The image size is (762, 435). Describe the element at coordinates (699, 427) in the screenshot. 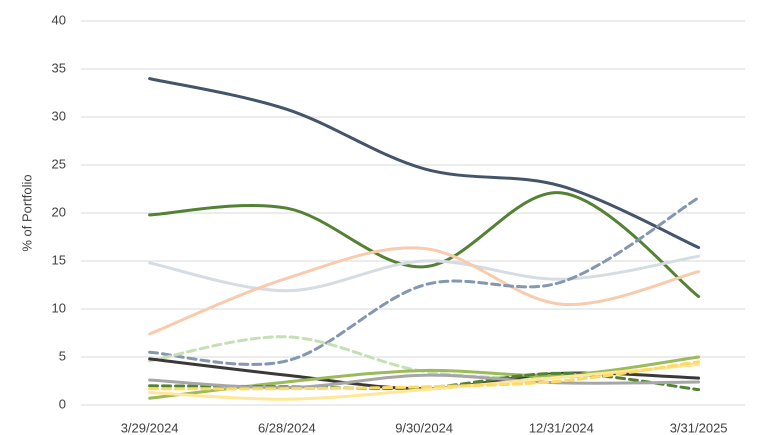

I see `x-tick-label: 3/31/2025` at that location.